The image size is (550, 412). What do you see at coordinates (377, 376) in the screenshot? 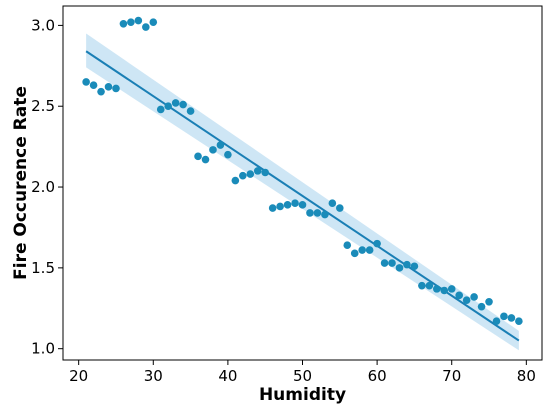
I see `x-tick-label: 60` at bounding box center [377, 376].